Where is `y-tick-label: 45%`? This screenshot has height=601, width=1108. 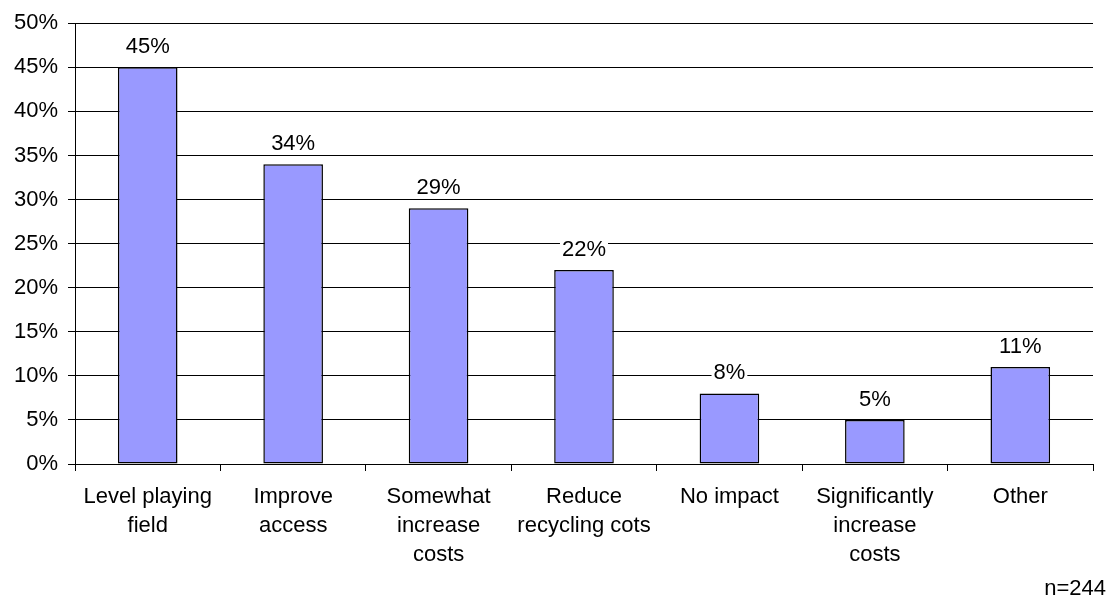
y-tick-label: 45% is located at coordinates (35, 66).